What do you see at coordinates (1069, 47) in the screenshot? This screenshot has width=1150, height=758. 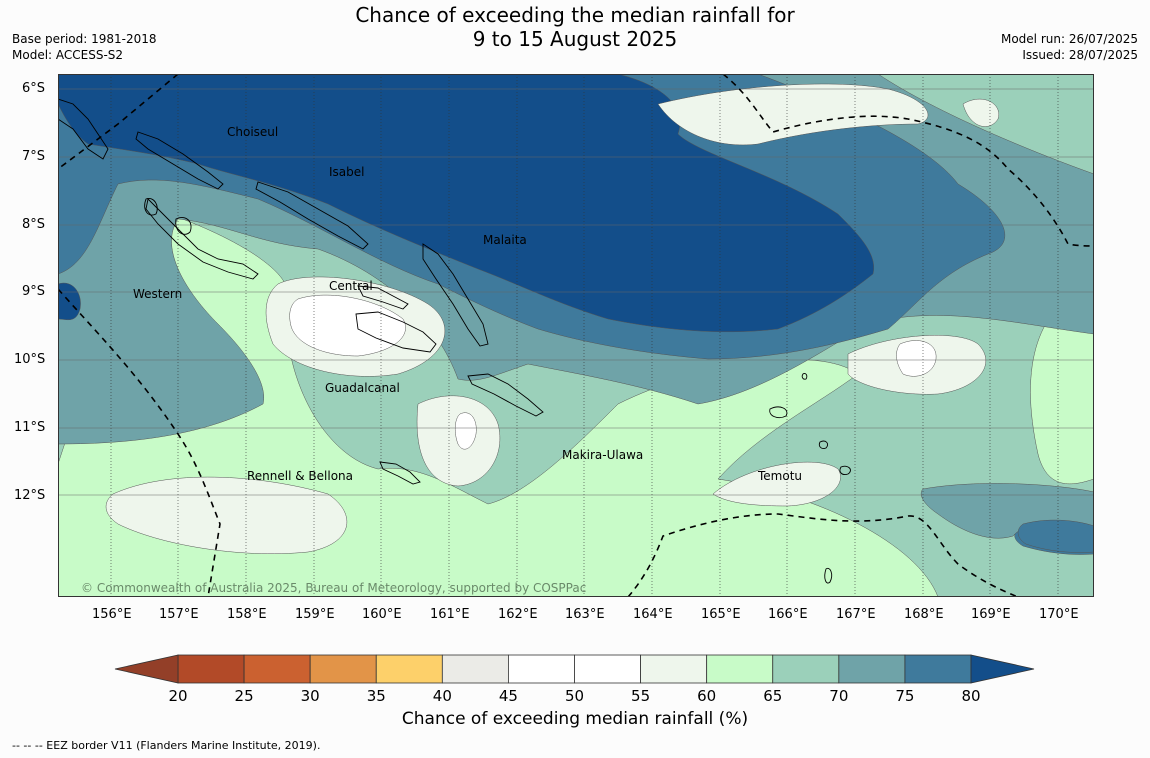 I see `meta-right: Model run: 26/07/2025 Issued: 28/07/2025` at bounding box center [1069, 47].